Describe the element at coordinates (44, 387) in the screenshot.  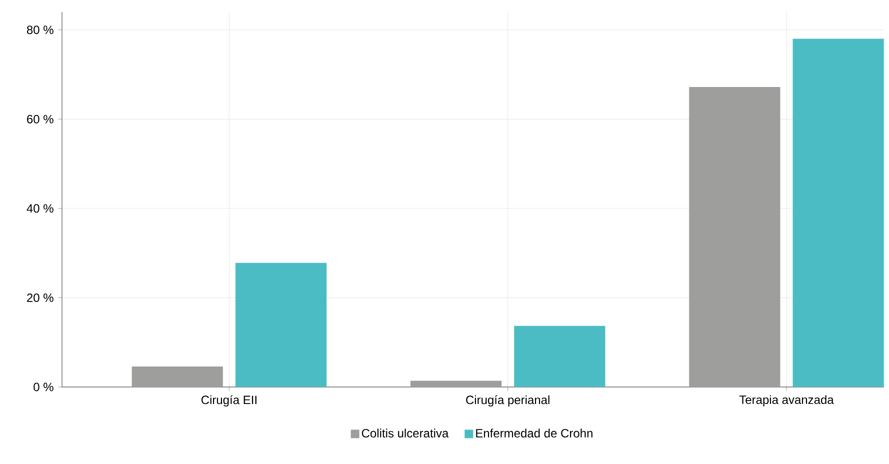
I see `y-tick-label: 0 %` at that location.